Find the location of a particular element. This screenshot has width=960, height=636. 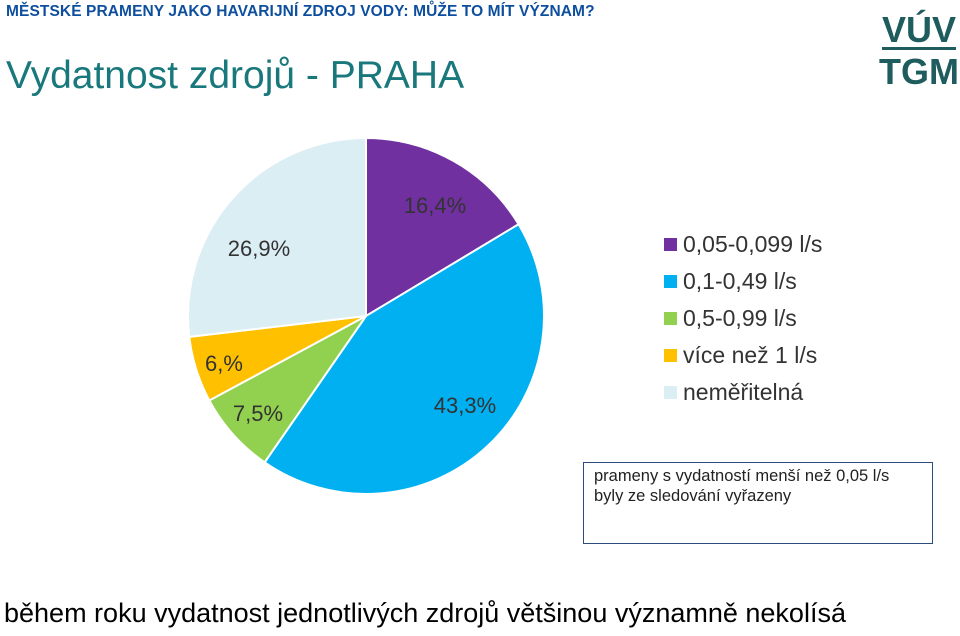

legend-label: více než 1 l/s is located at coordinates (750, 355).